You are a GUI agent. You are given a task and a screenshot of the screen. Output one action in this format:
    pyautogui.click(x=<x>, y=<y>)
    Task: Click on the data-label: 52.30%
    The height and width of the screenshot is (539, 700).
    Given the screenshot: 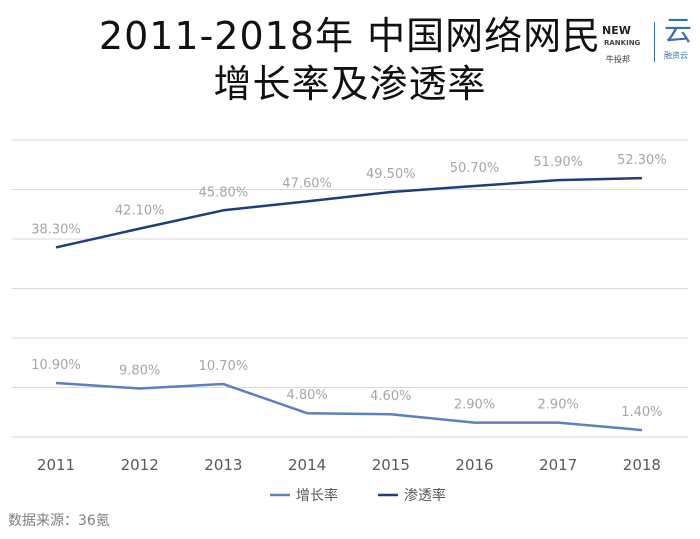 What is the action you would take?
    pyautogui.click(x=642, y=160)
    